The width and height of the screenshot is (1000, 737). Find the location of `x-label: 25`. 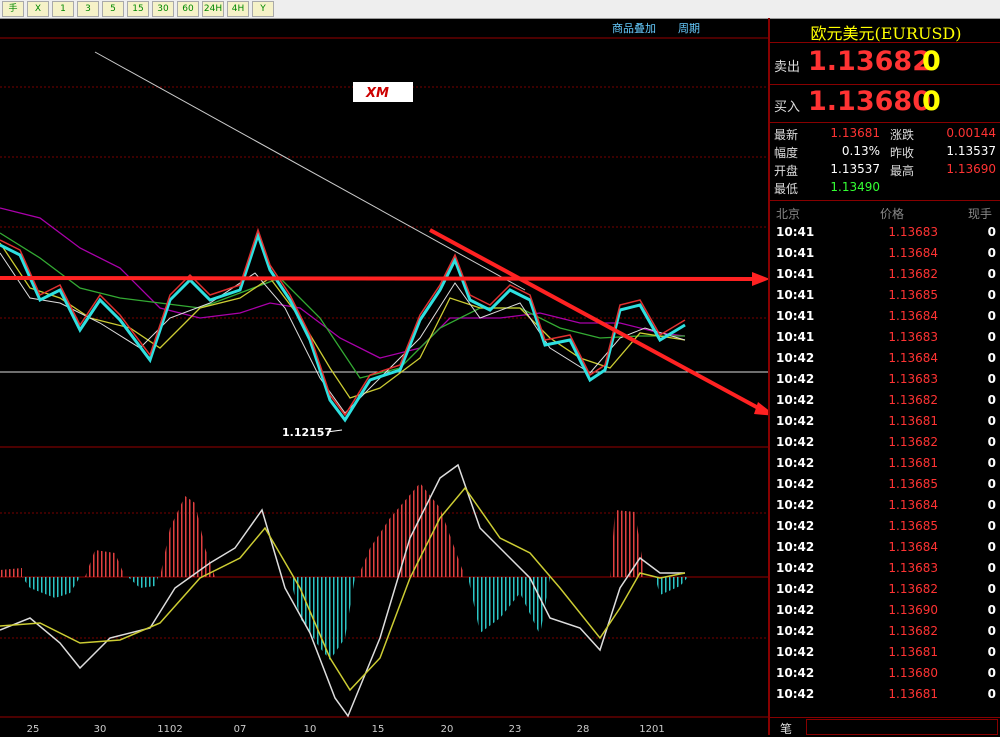

x-label: 25 is located at coordinates (33, 729).